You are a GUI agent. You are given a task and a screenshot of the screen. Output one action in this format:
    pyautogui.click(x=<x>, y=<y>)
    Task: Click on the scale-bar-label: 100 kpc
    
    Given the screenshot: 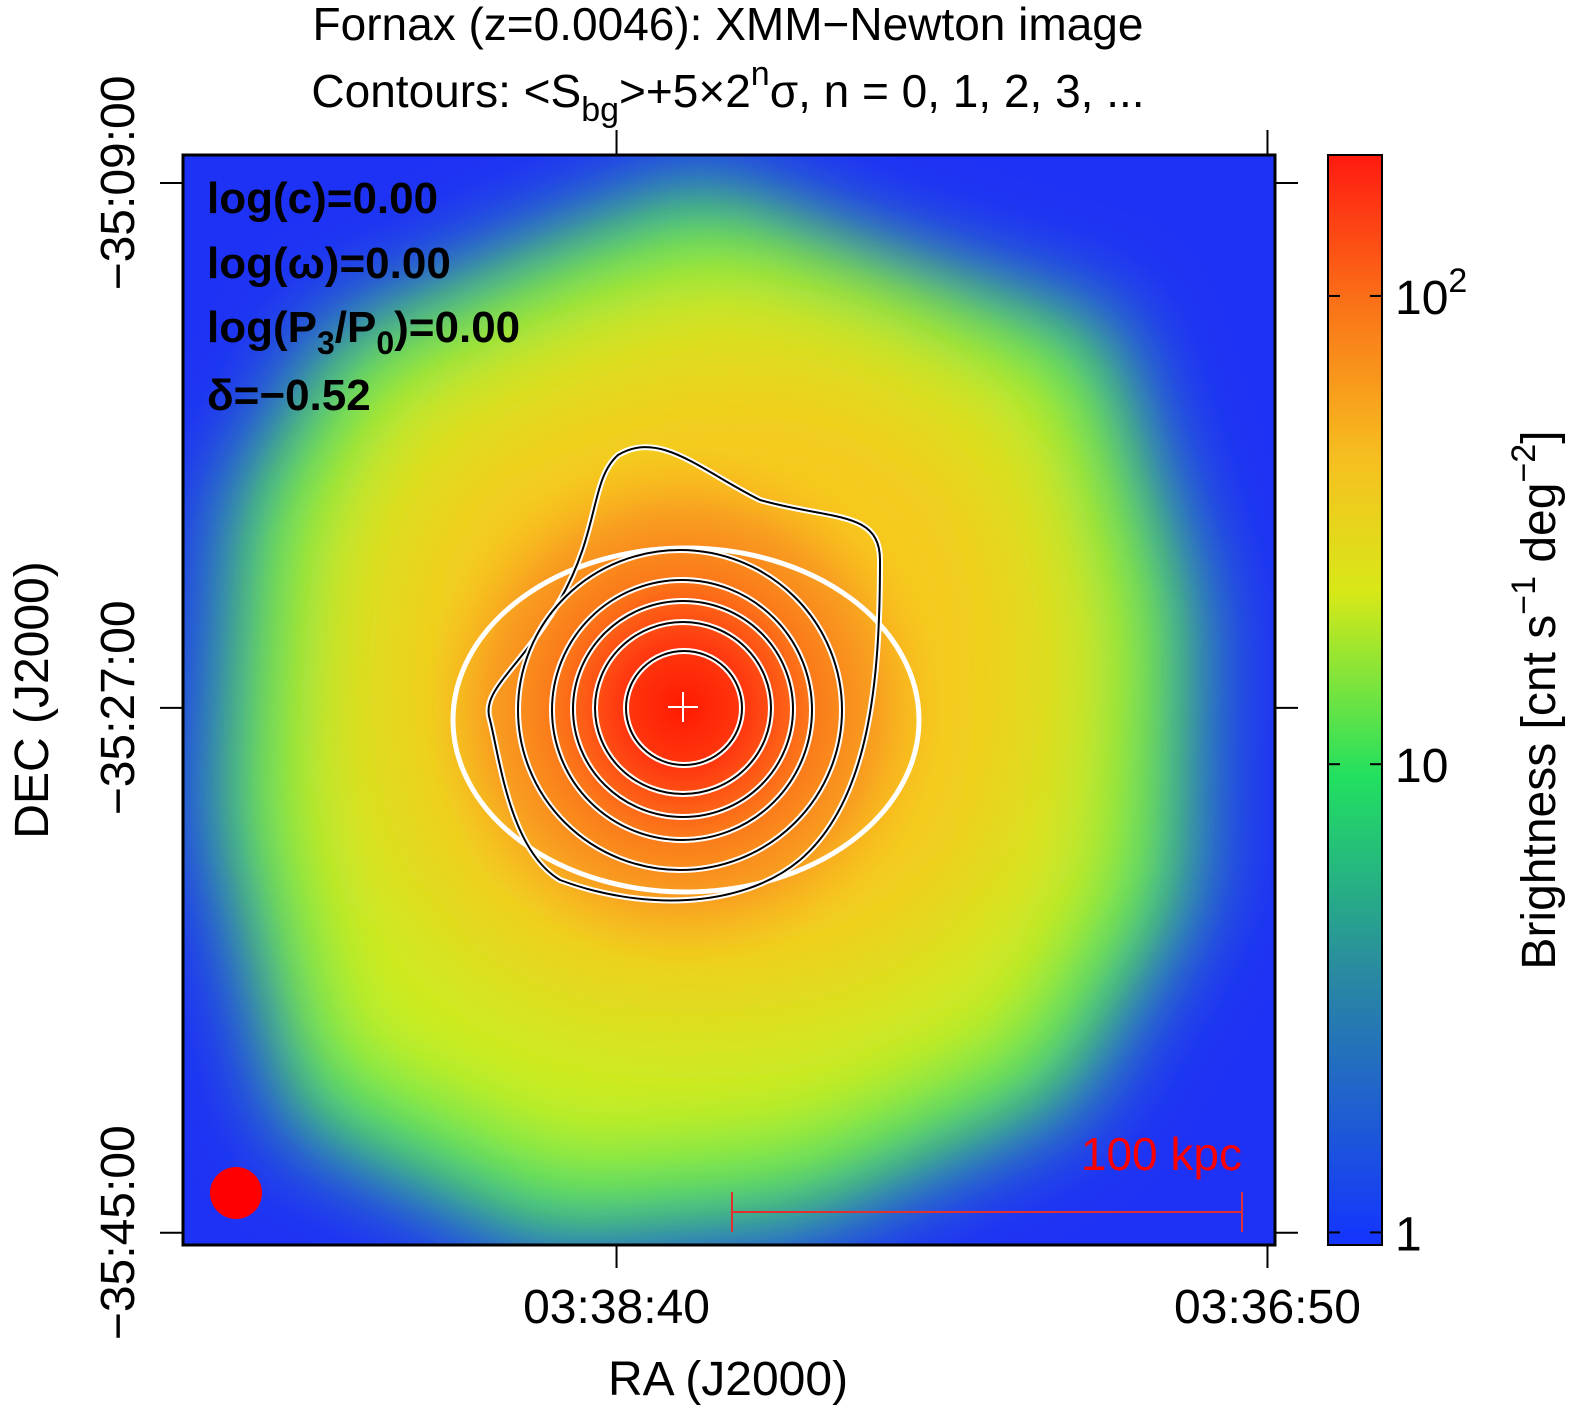 What is the action you would take?
    pyautogui.click(x=1161, y=1154)
    